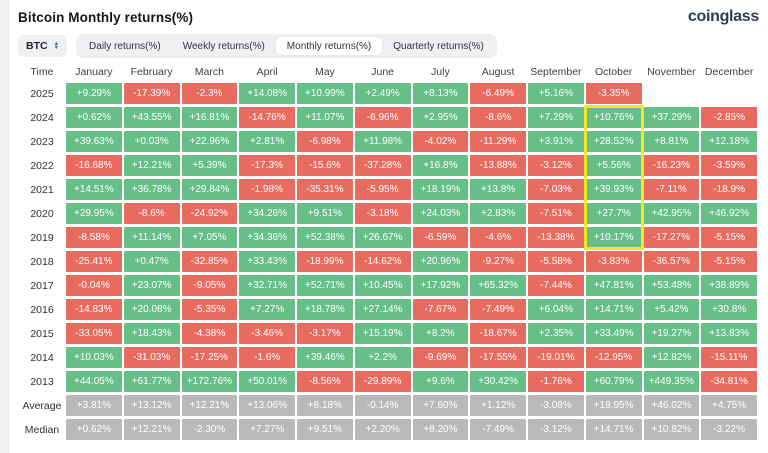 This screenshot has width=768, height=453. What do you see at coordinates (94, 237) in the screenshot?
I see `cell-2019-january: -8.58%` at bounding box center [94, 237].